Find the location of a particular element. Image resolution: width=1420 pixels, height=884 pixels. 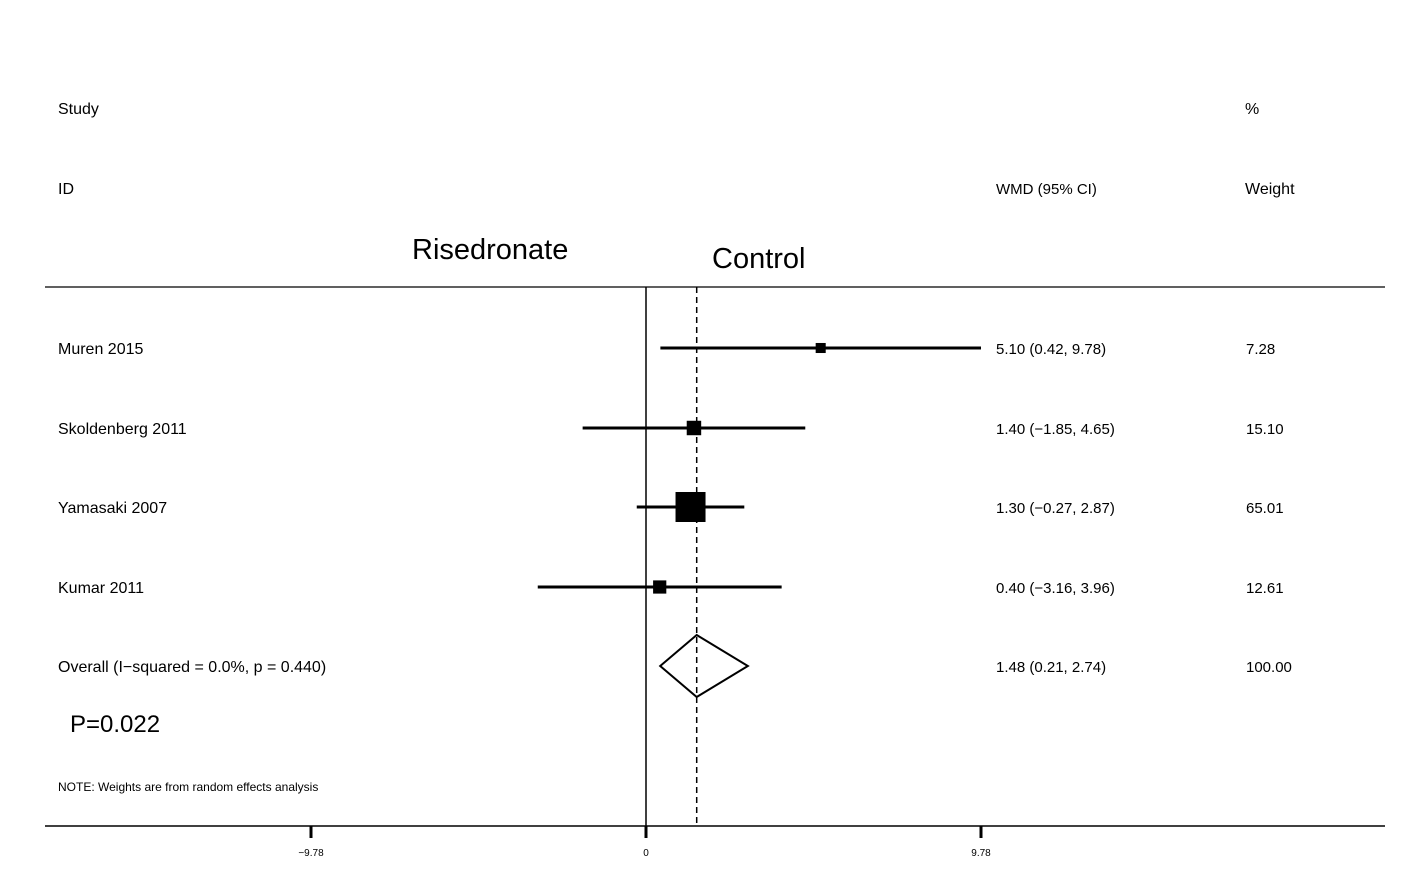

overall-diamond is located at coordinates (704, 666).